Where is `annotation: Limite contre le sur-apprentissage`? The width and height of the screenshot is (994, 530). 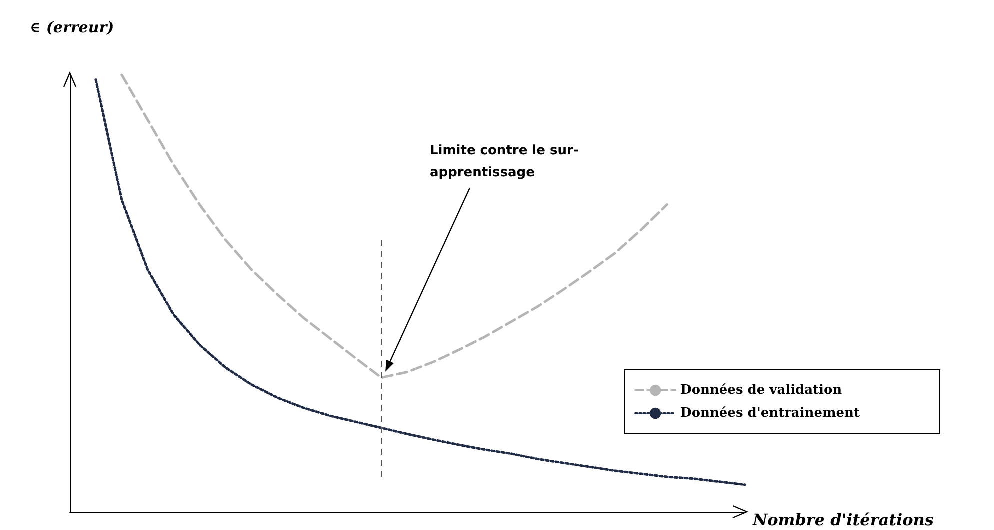
annotation: Limite contre le sur-apprentissage is located at coordinates (504, 162).